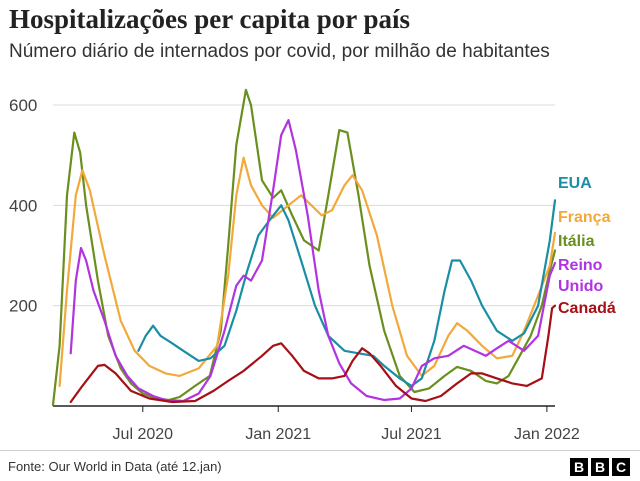  I want to click on y-tick-label: 200, so click(23, 306).